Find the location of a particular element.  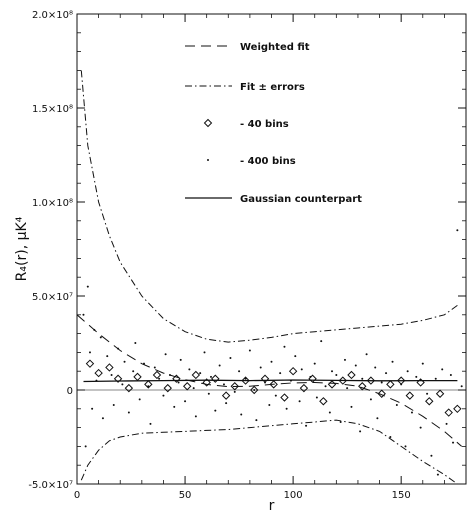

x-tick-label: 50 is located at coordinates (185, 495).